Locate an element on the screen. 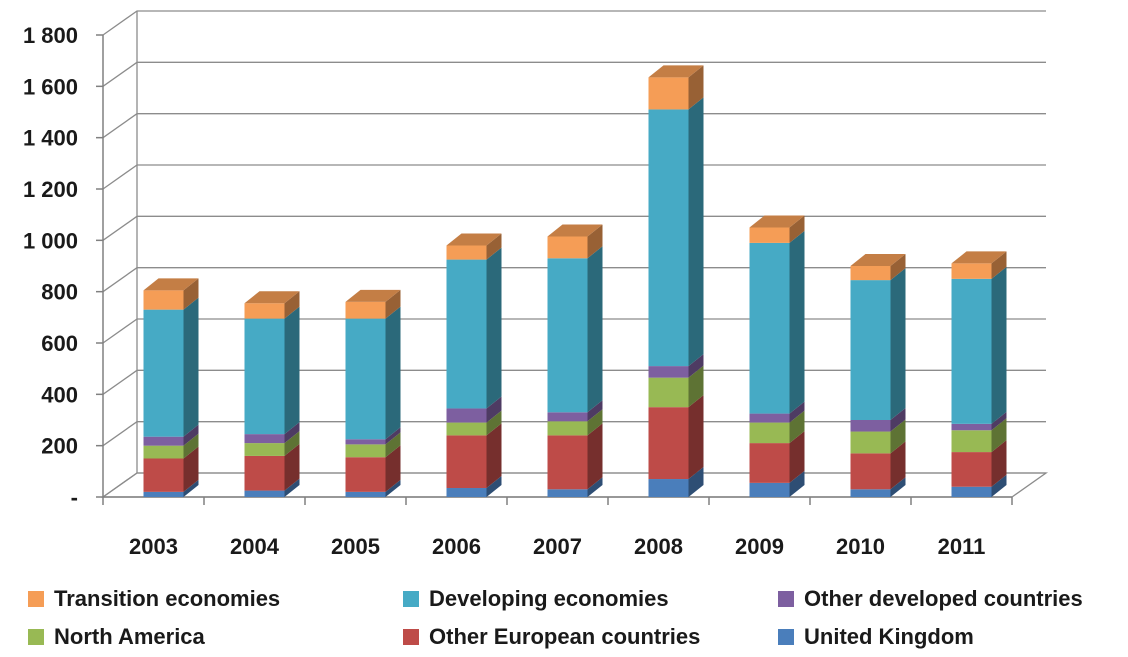 This screenshot has height=657, width=1128. bar-united-kingdom-2007 is located at coordinates (567, 493).